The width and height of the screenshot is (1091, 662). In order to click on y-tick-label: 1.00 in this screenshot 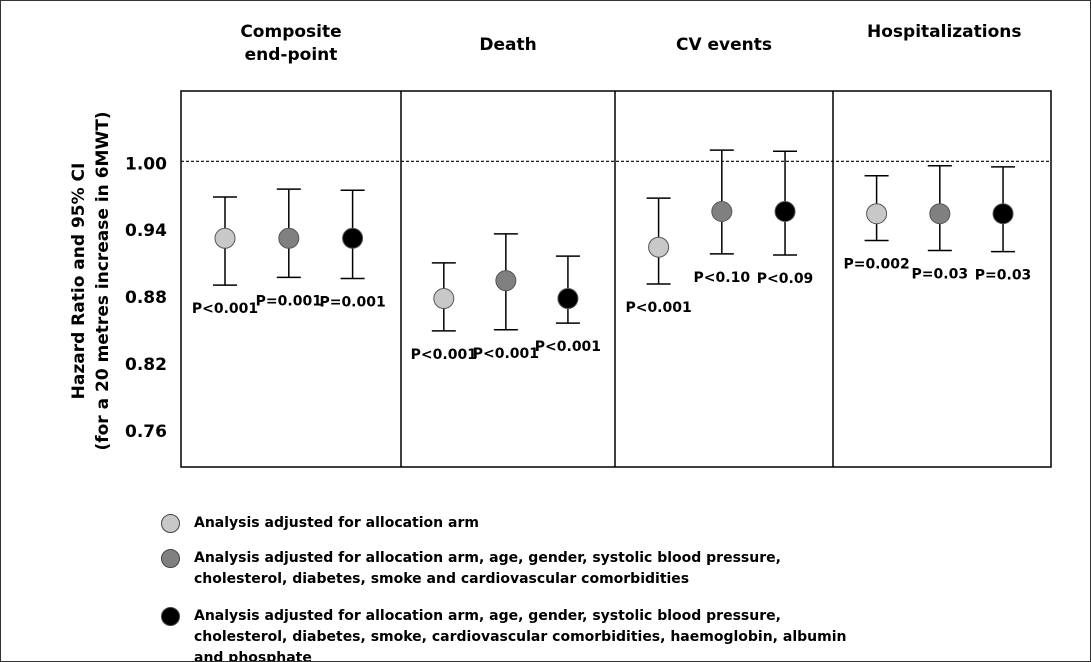, I will do `click(146, 164)`.